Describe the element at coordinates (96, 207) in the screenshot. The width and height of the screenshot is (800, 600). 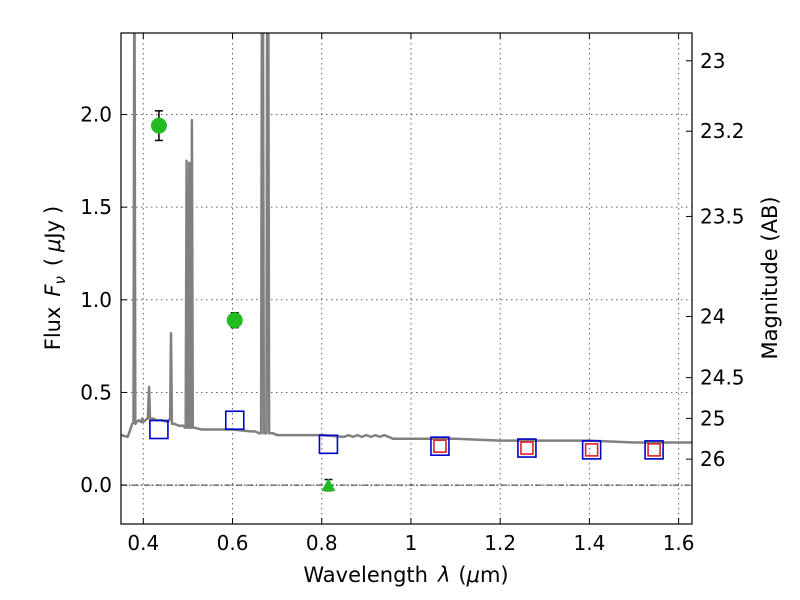
I see `y-tick-label: 1.5` at that location.